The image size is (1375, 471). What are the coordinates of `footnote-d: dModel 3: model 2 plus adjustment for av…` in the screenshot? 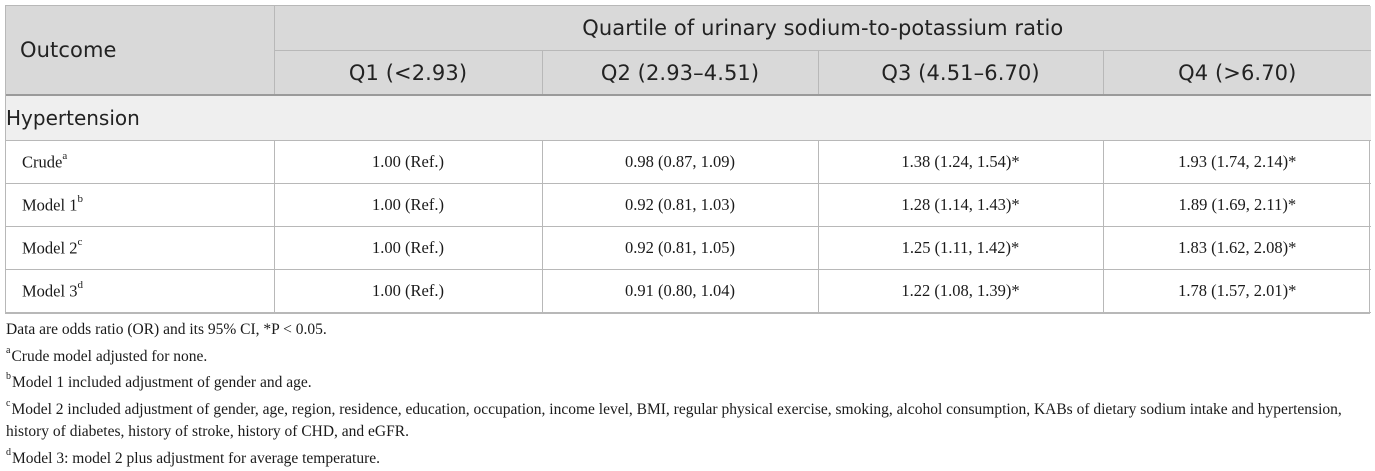 It's located at (688, 457).